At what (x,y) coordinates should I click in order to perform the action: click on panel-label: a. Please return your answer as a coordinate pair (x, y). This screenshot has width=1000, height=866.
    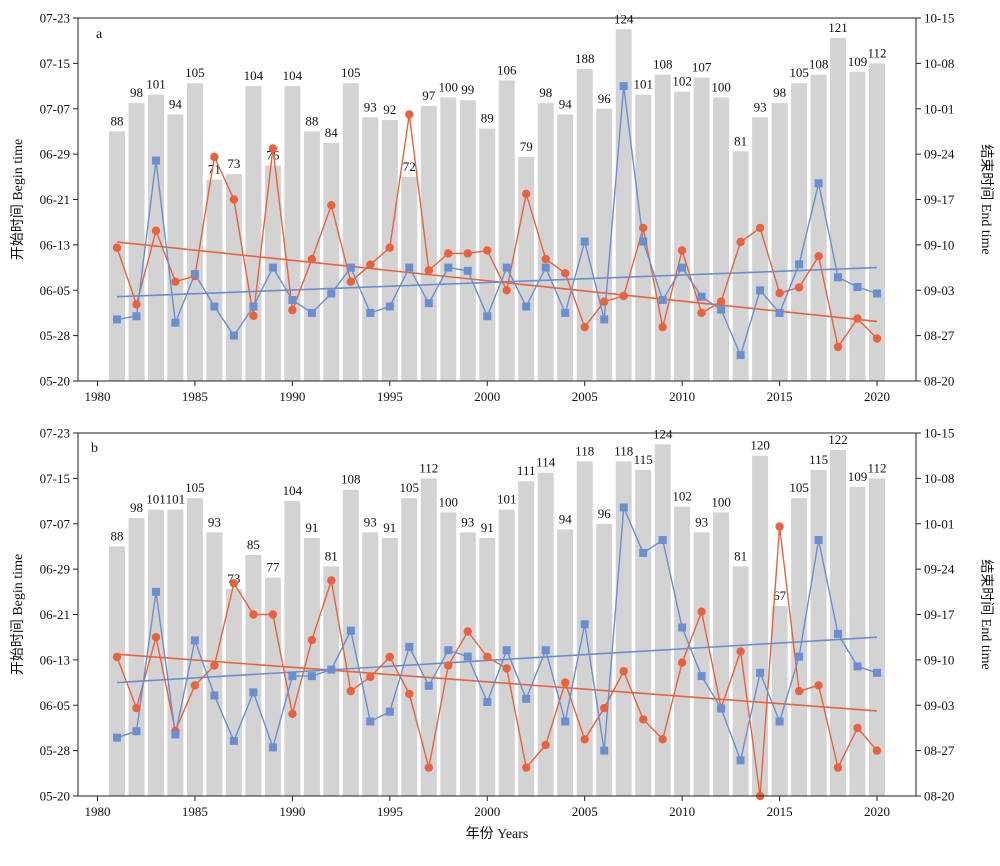
    Looking at the image, I should click on (99, 34).